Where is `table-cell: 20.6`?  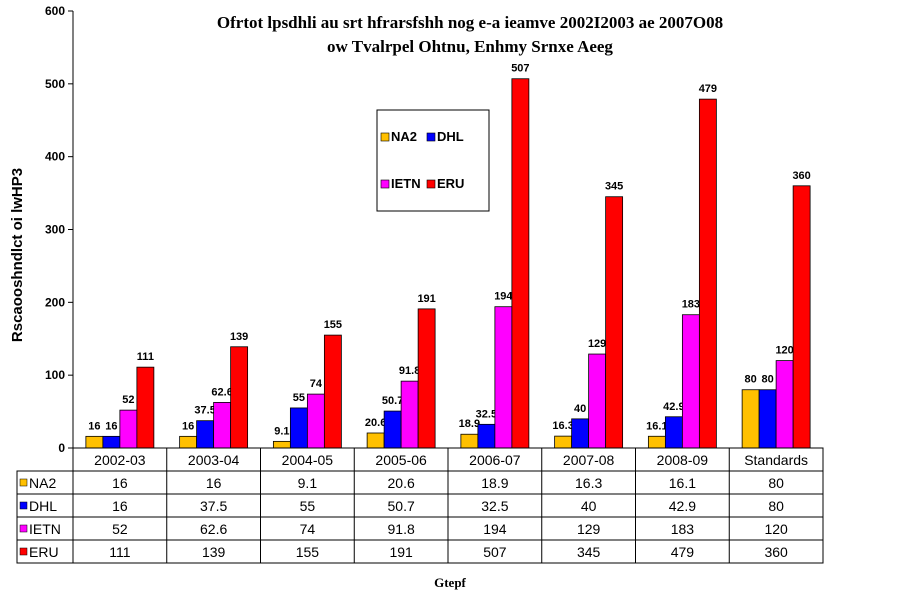 table-cell: 20.6 is located at coordinates (401, 483).